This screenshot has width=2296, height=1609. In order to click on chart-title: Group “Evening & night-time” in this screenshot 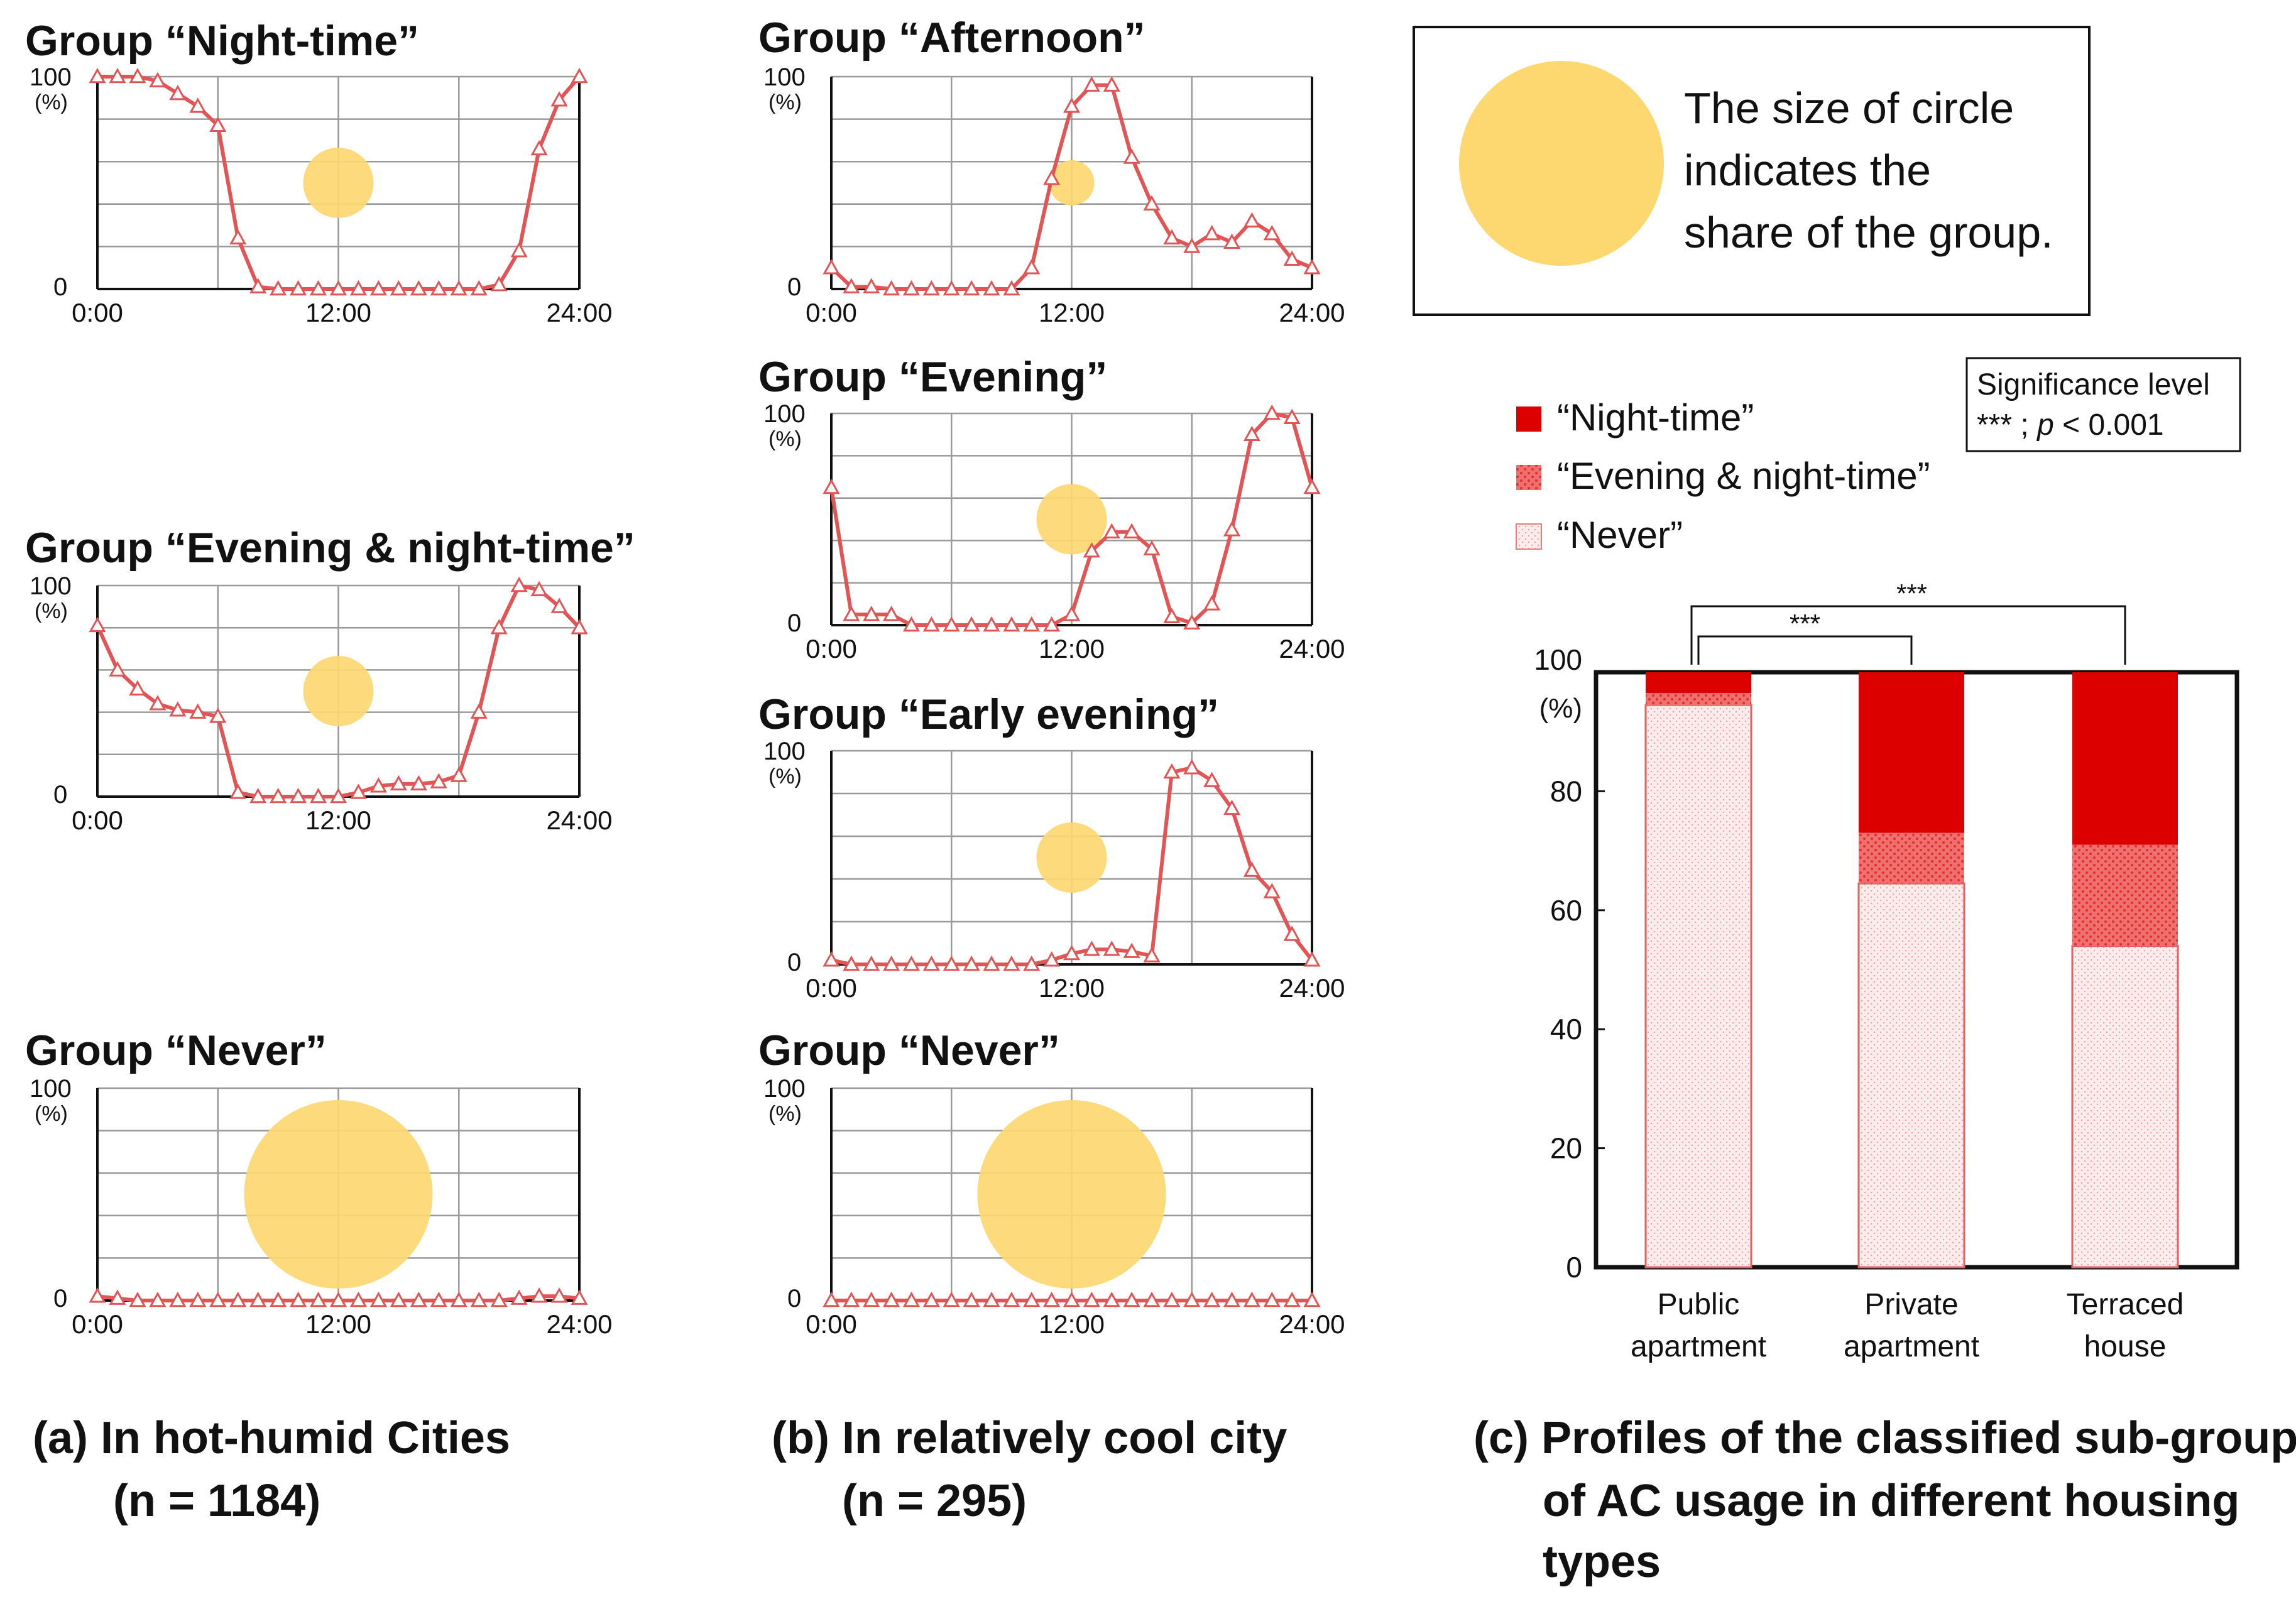, I will do `click(330, 548)`.